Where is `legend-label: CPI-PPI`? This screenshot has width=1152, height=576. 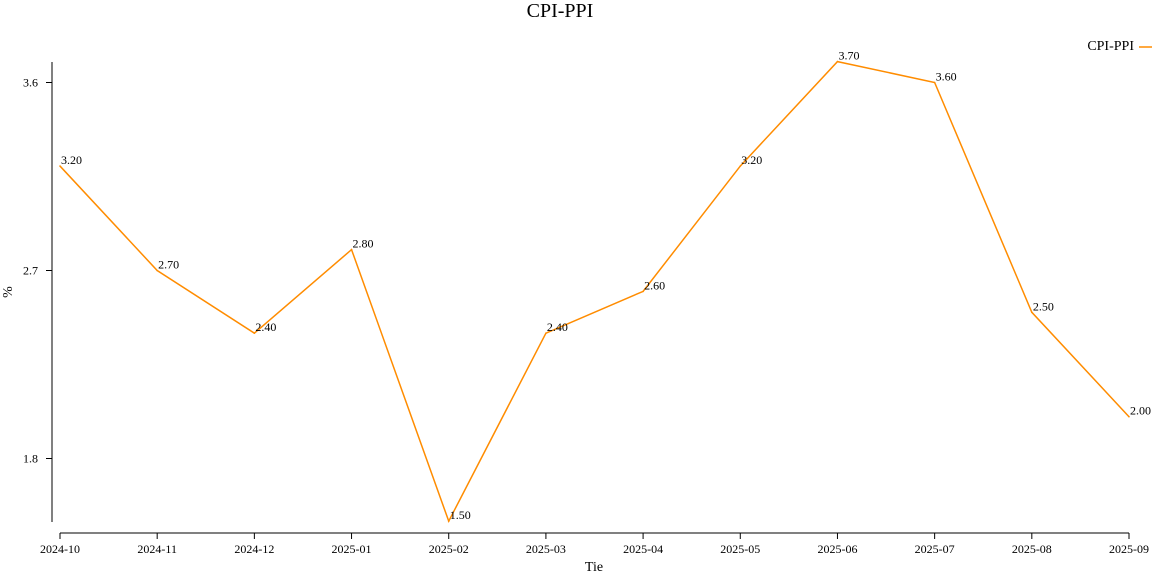
legend-label: CPI-PPI is located at coordinates (1110, 46).